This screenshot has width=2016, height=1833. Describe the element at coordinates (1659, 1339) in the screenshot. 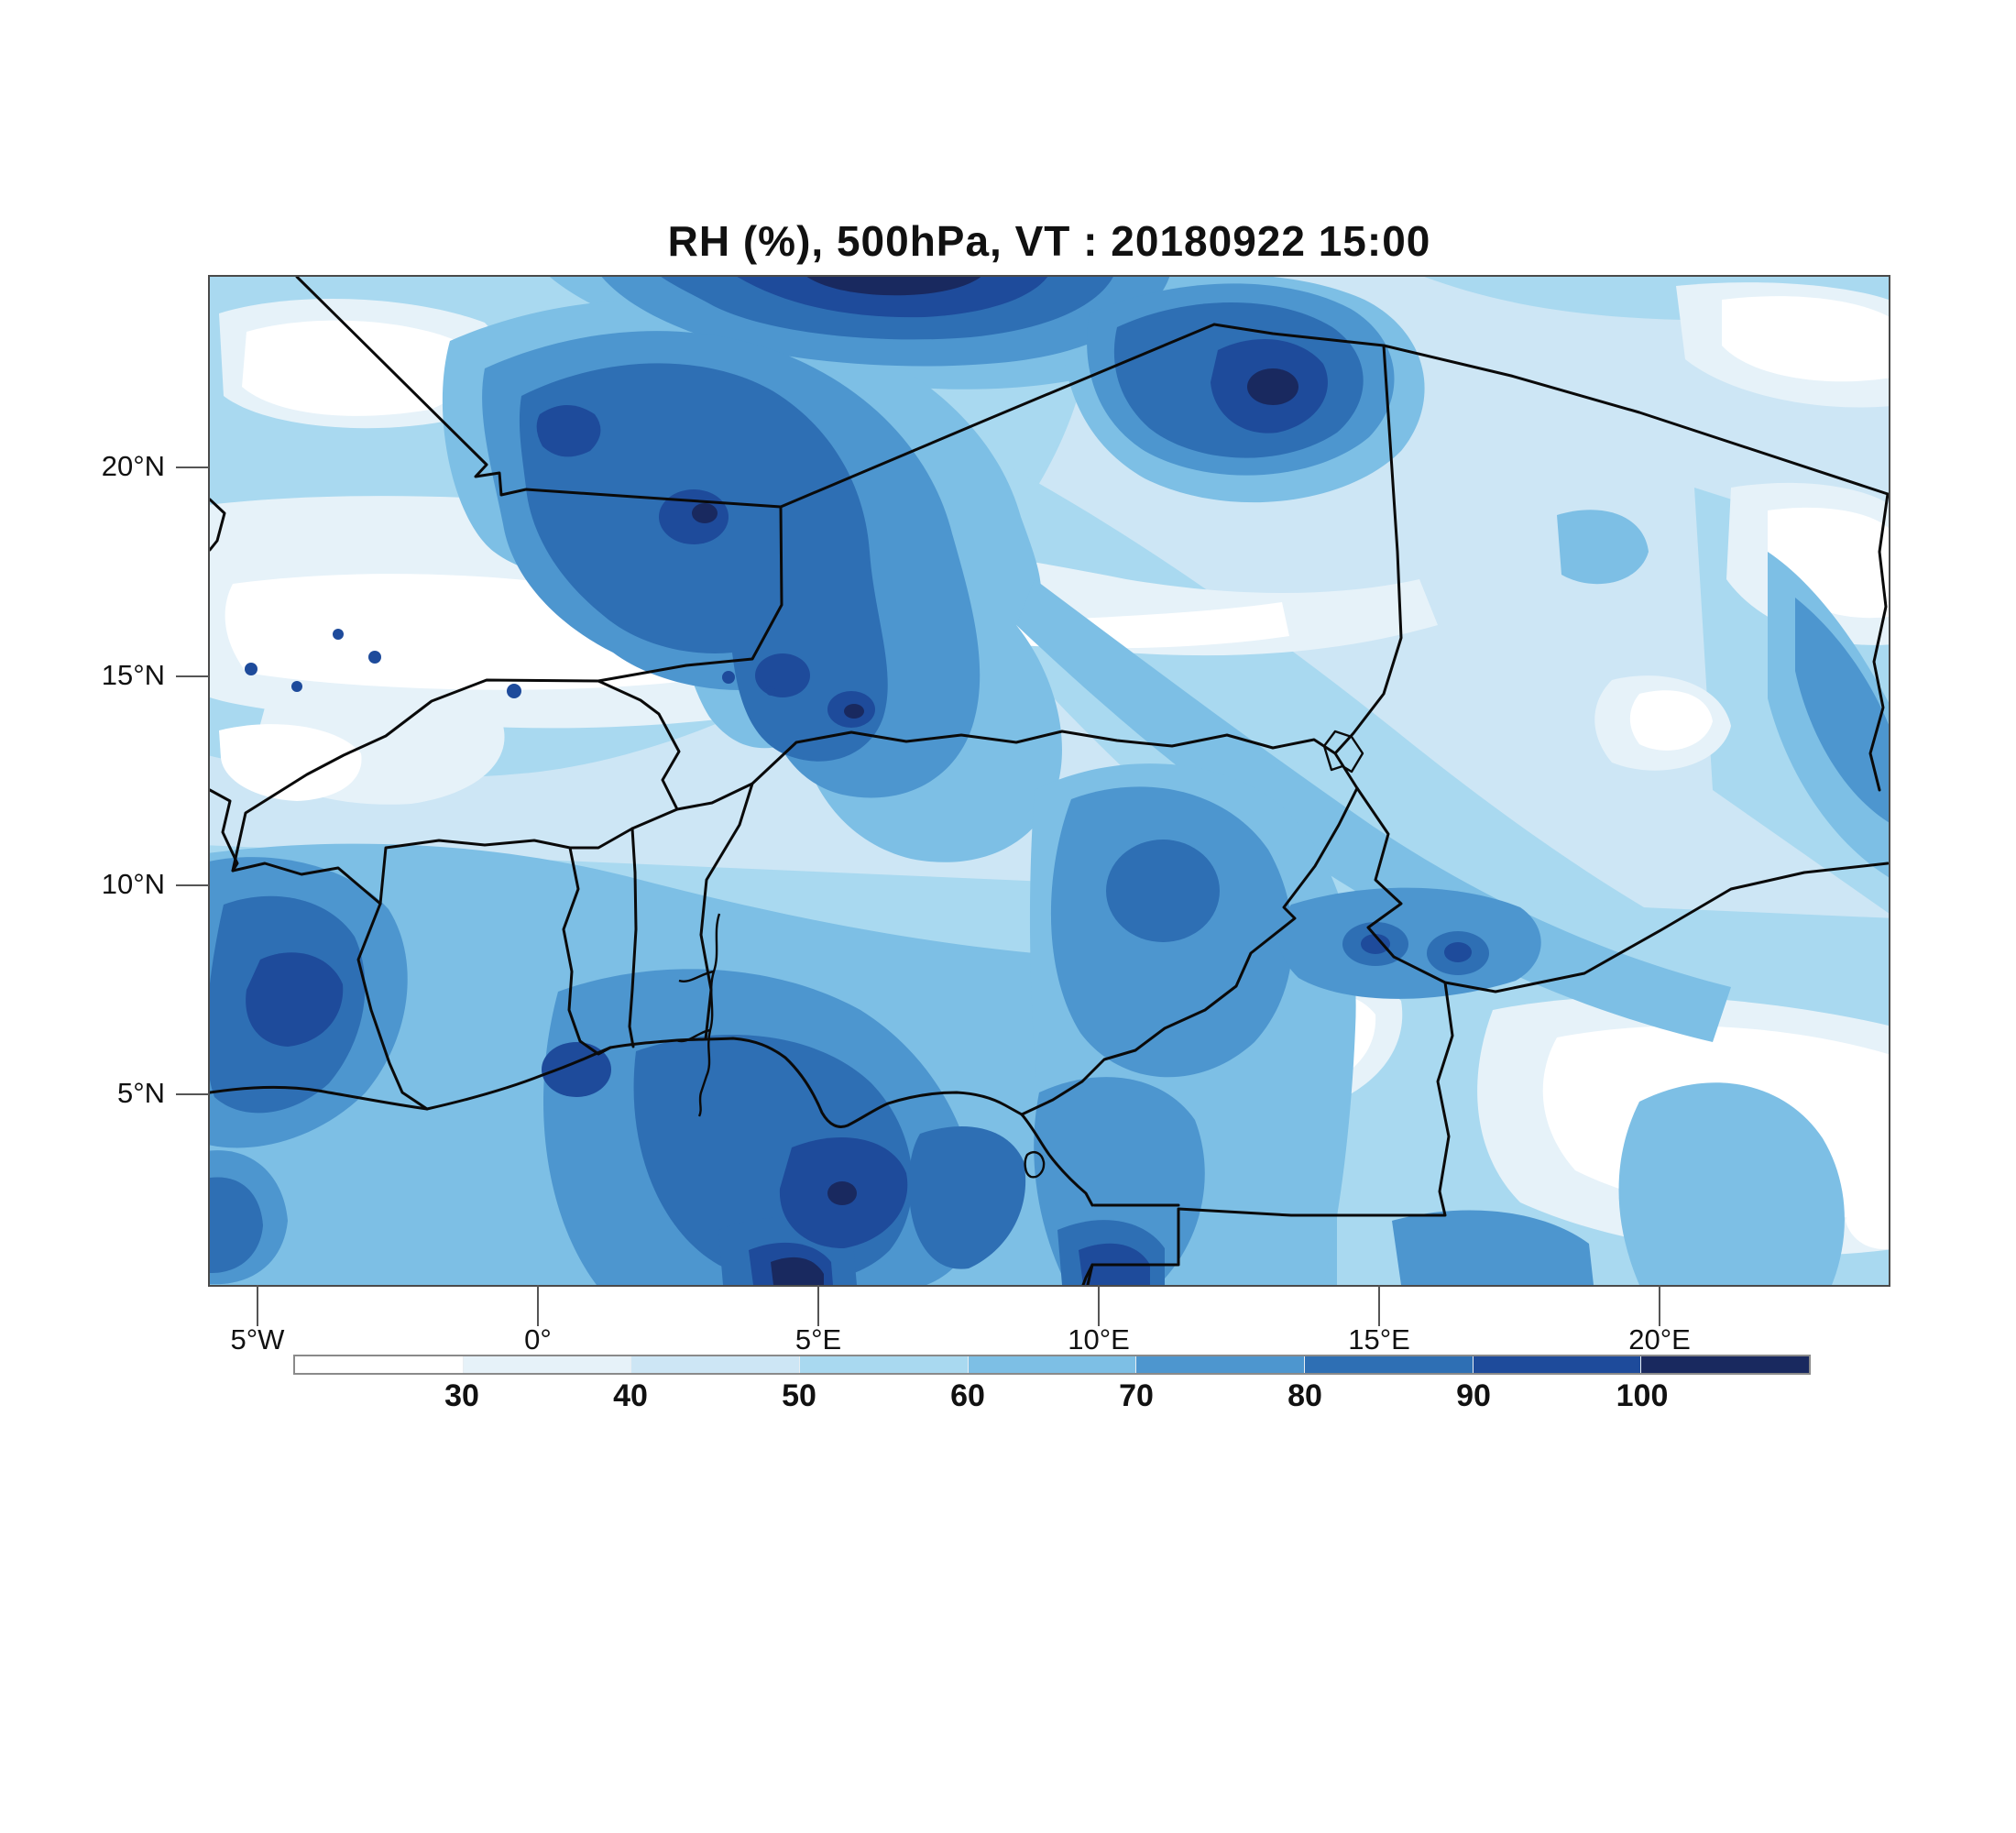

I see `x-tick-label: 20°E` at that location.